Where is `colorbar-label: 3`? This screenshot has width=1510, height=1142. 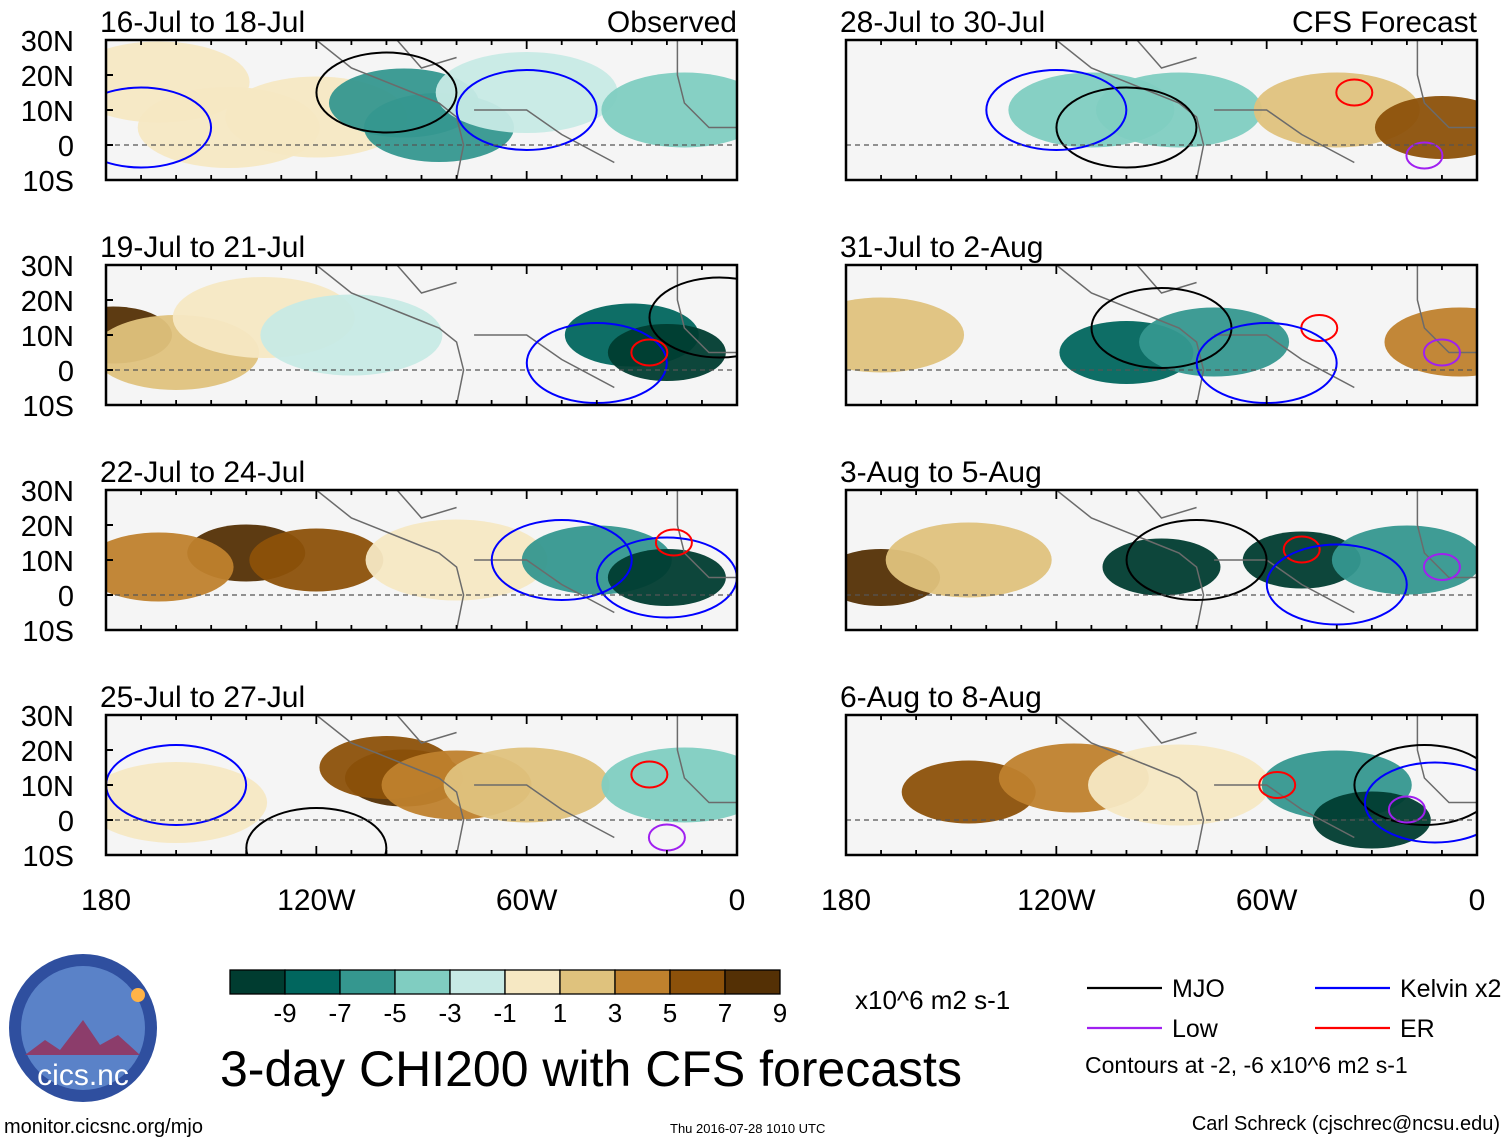
colorbar-label: 3 is located at coordinates (615, 1013).